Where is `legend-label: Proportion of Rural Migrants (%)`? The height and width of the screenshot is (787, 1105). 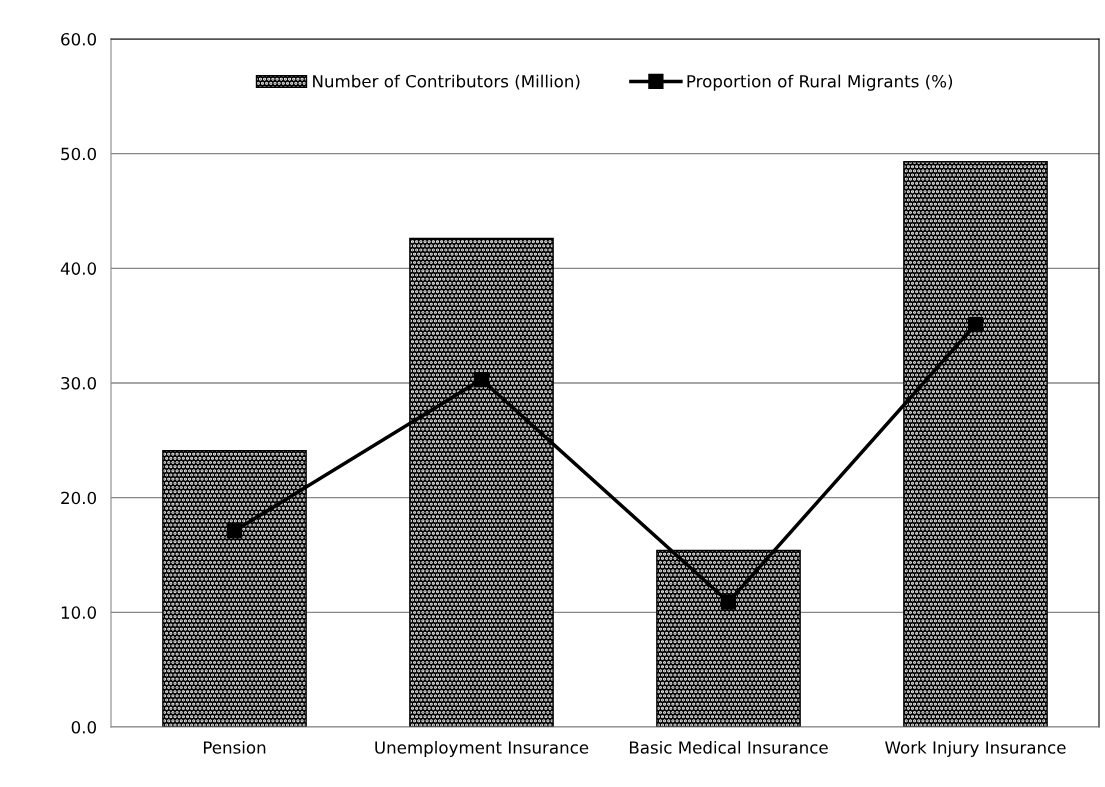
legend-label: Proportion of Rural Migrants (%) is located at coordinates (820, 82).